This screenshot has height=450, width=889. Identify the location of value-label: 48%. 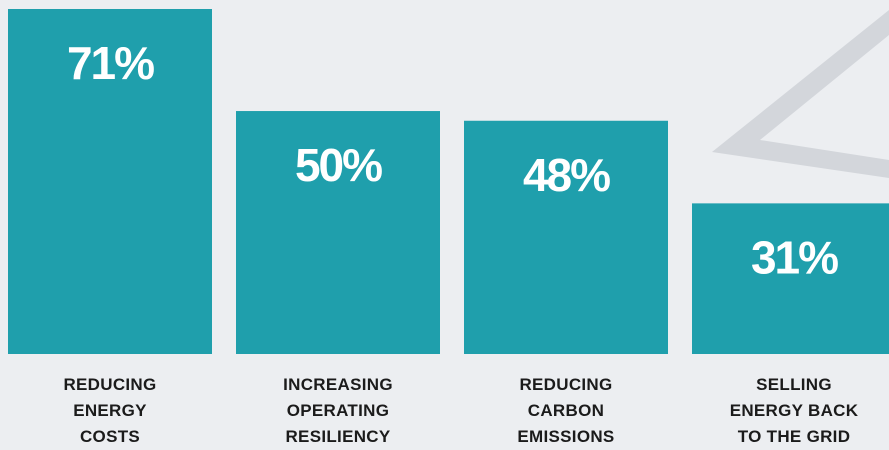
(566, 175).